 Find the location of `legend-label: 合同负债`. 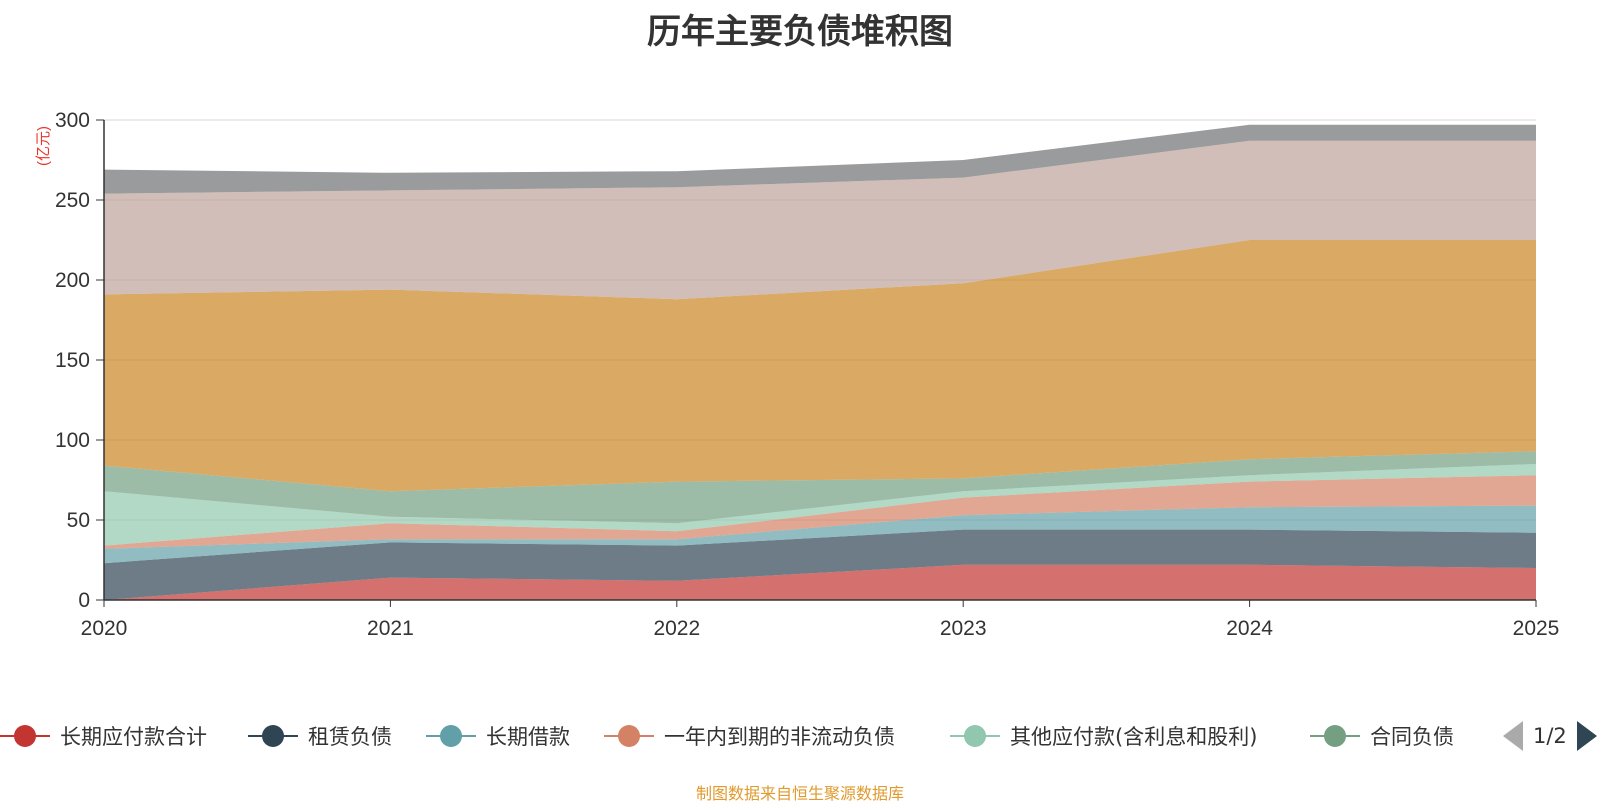

legend-label: 合同负债 is located at coordinates (1412, 737).